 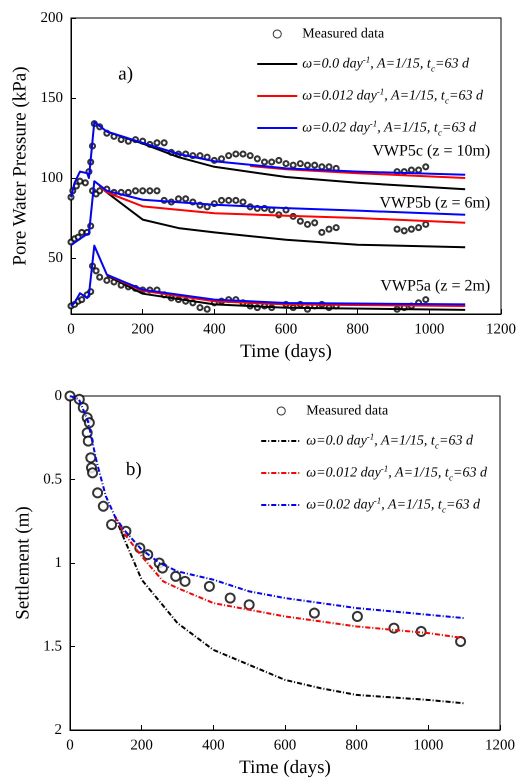 What do you see at coordinates (58, 396) in the screenshot?
I see `y-tick-label: 0` at bounding box center [58, 396].